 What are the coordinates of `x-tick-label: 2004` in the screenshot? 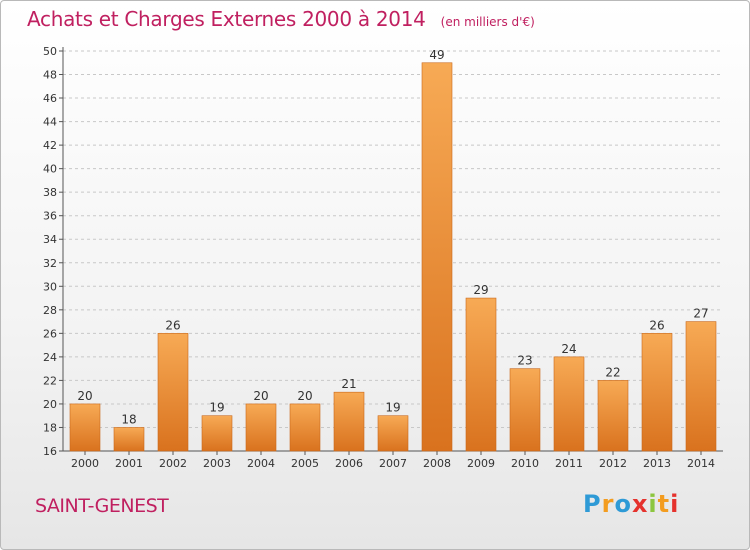 It's located at (261, 463).